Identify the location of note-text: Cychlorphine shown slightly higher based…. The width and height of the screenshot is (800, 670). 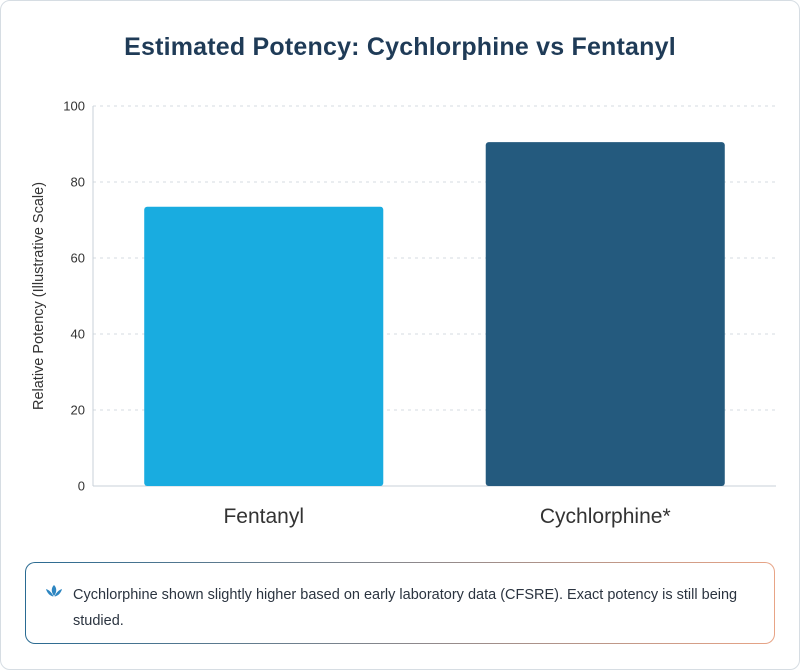
(405, 608).